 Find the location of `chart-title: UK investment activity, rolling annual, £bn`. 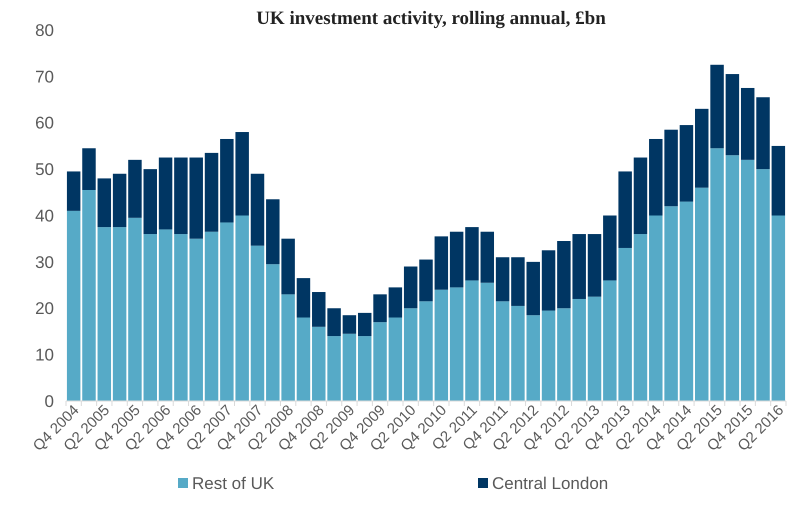

chart-title: UK investment activity, rolling annual, £bn is located at coordinates (431, 18).